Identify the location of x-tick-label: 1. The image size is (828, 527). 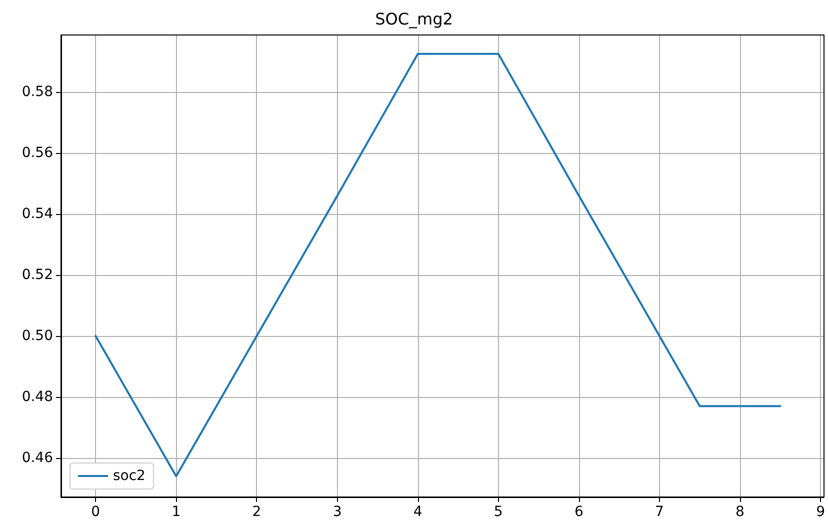
(176, 512).